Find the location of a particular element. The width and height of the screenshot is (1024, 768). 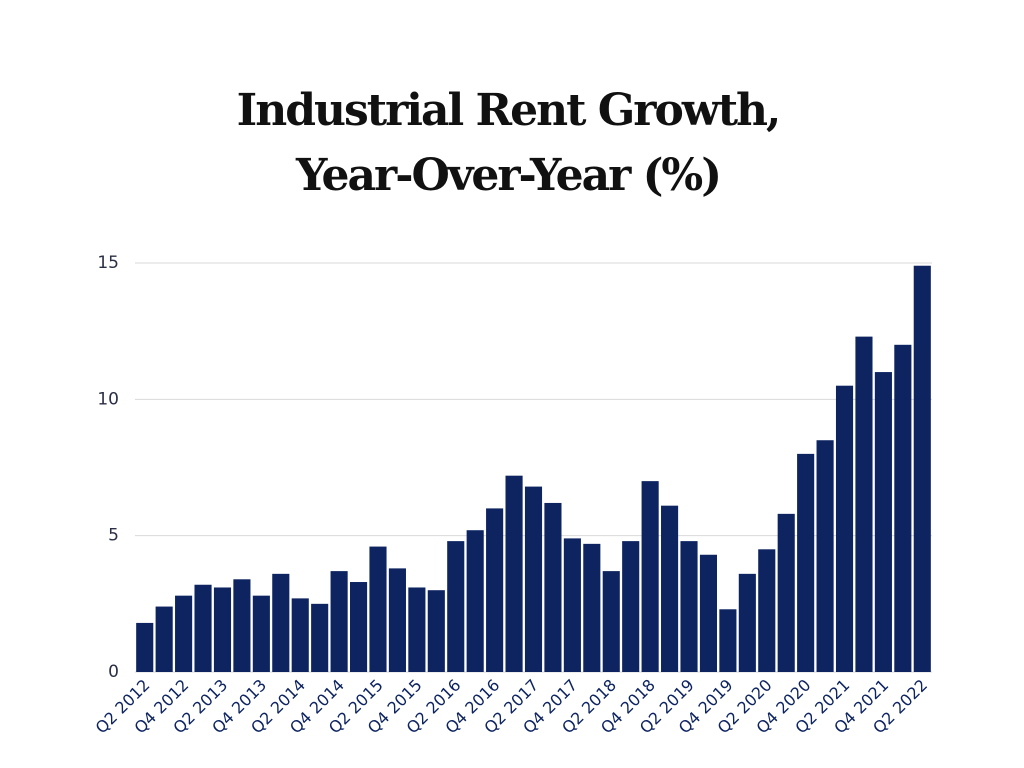

y-tick-label: 15 is located at coordinates (108, 263).